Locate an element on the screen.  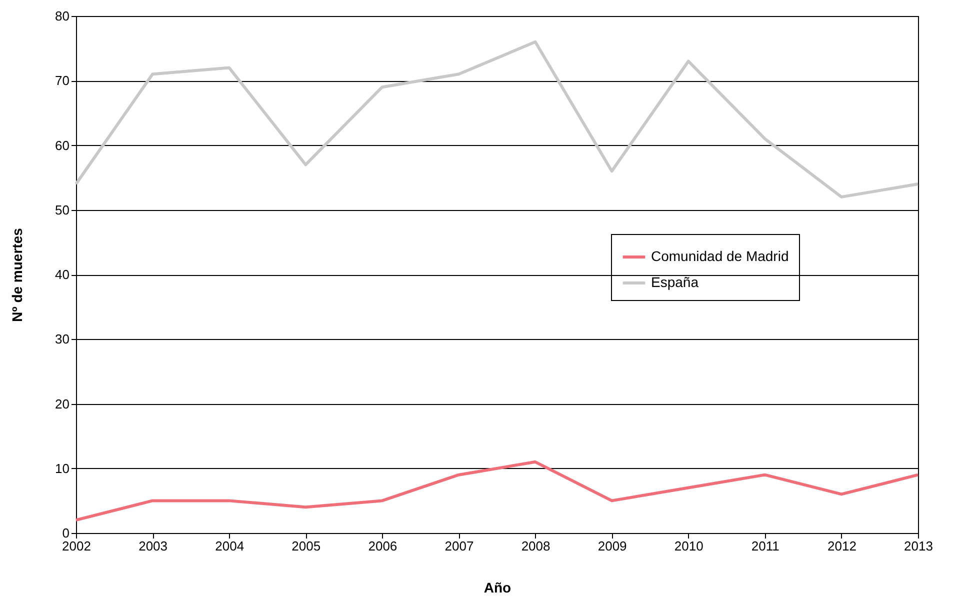
x-tick-label: 2002 is located at coordinates (76, 546).